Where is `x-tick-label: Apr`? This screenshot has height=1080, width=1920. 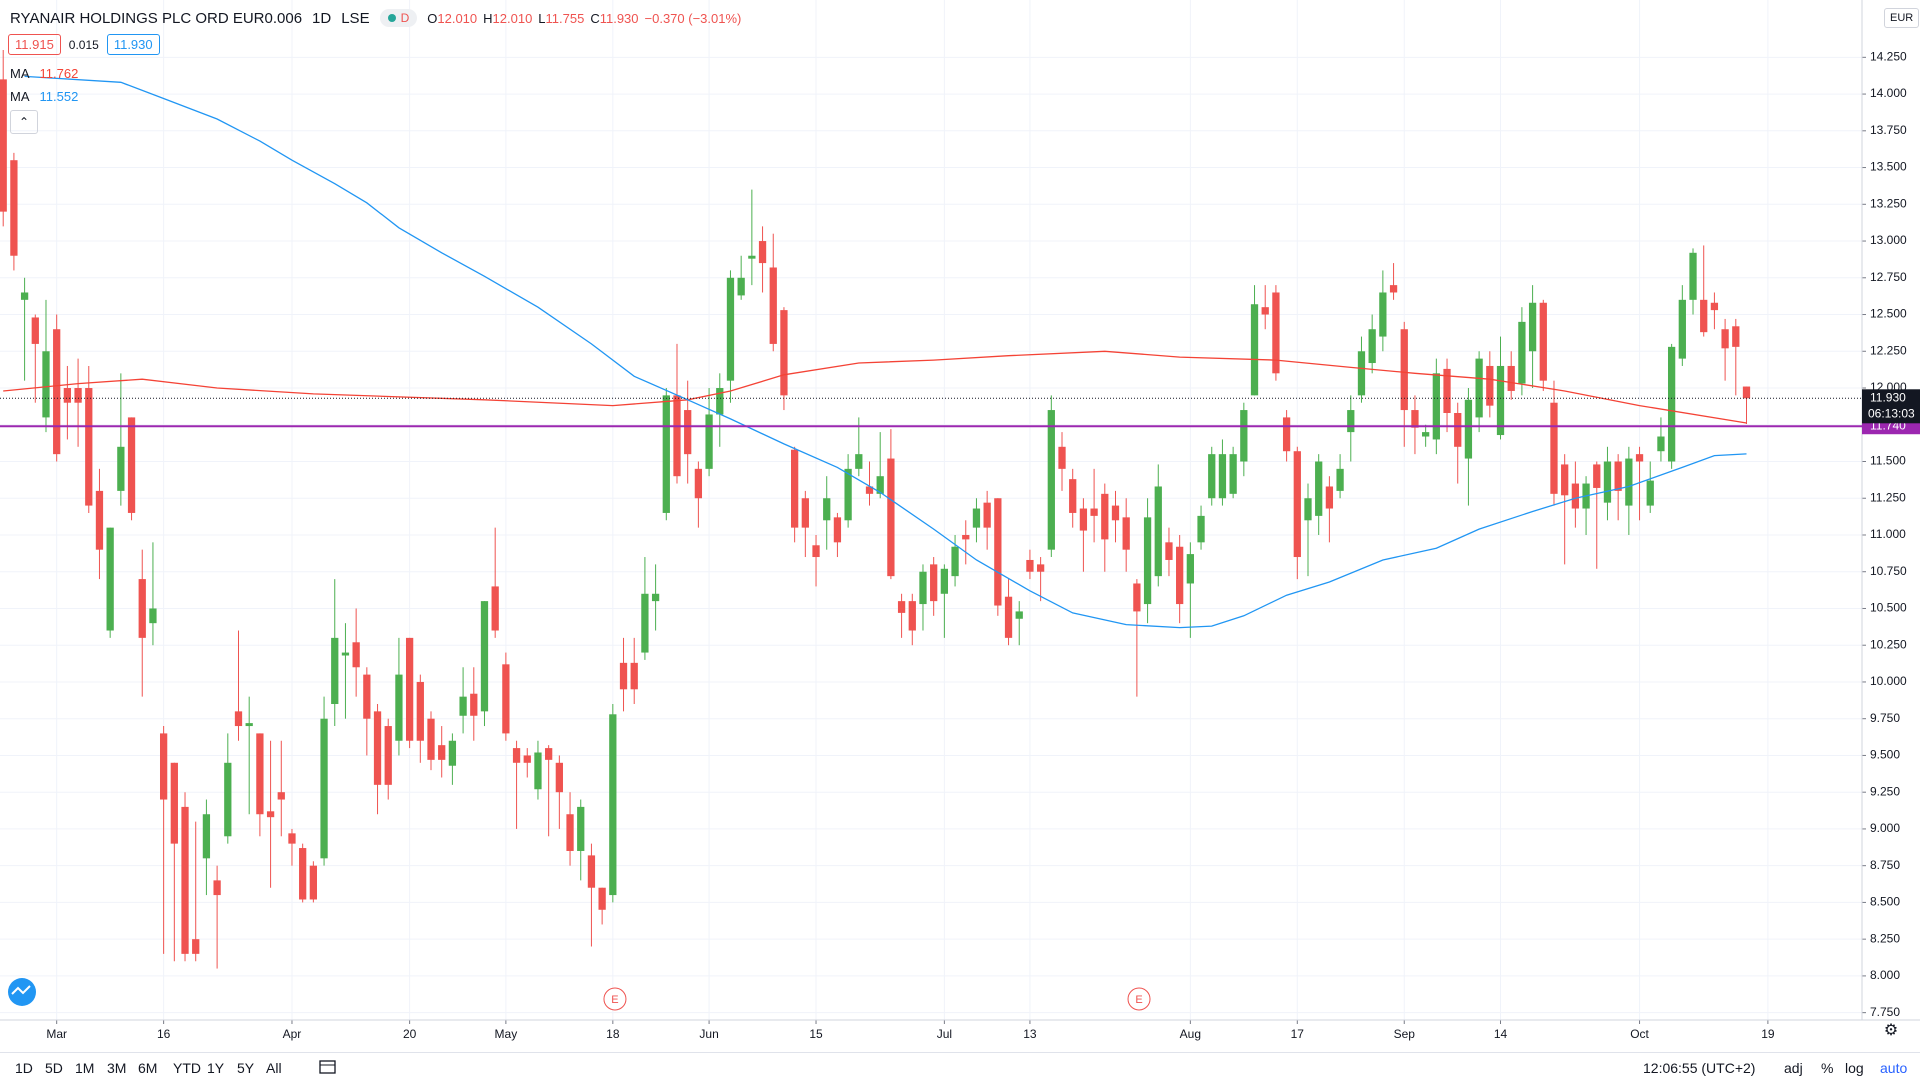 x-tick-label: Apr is located at coordinates (292, 1034).